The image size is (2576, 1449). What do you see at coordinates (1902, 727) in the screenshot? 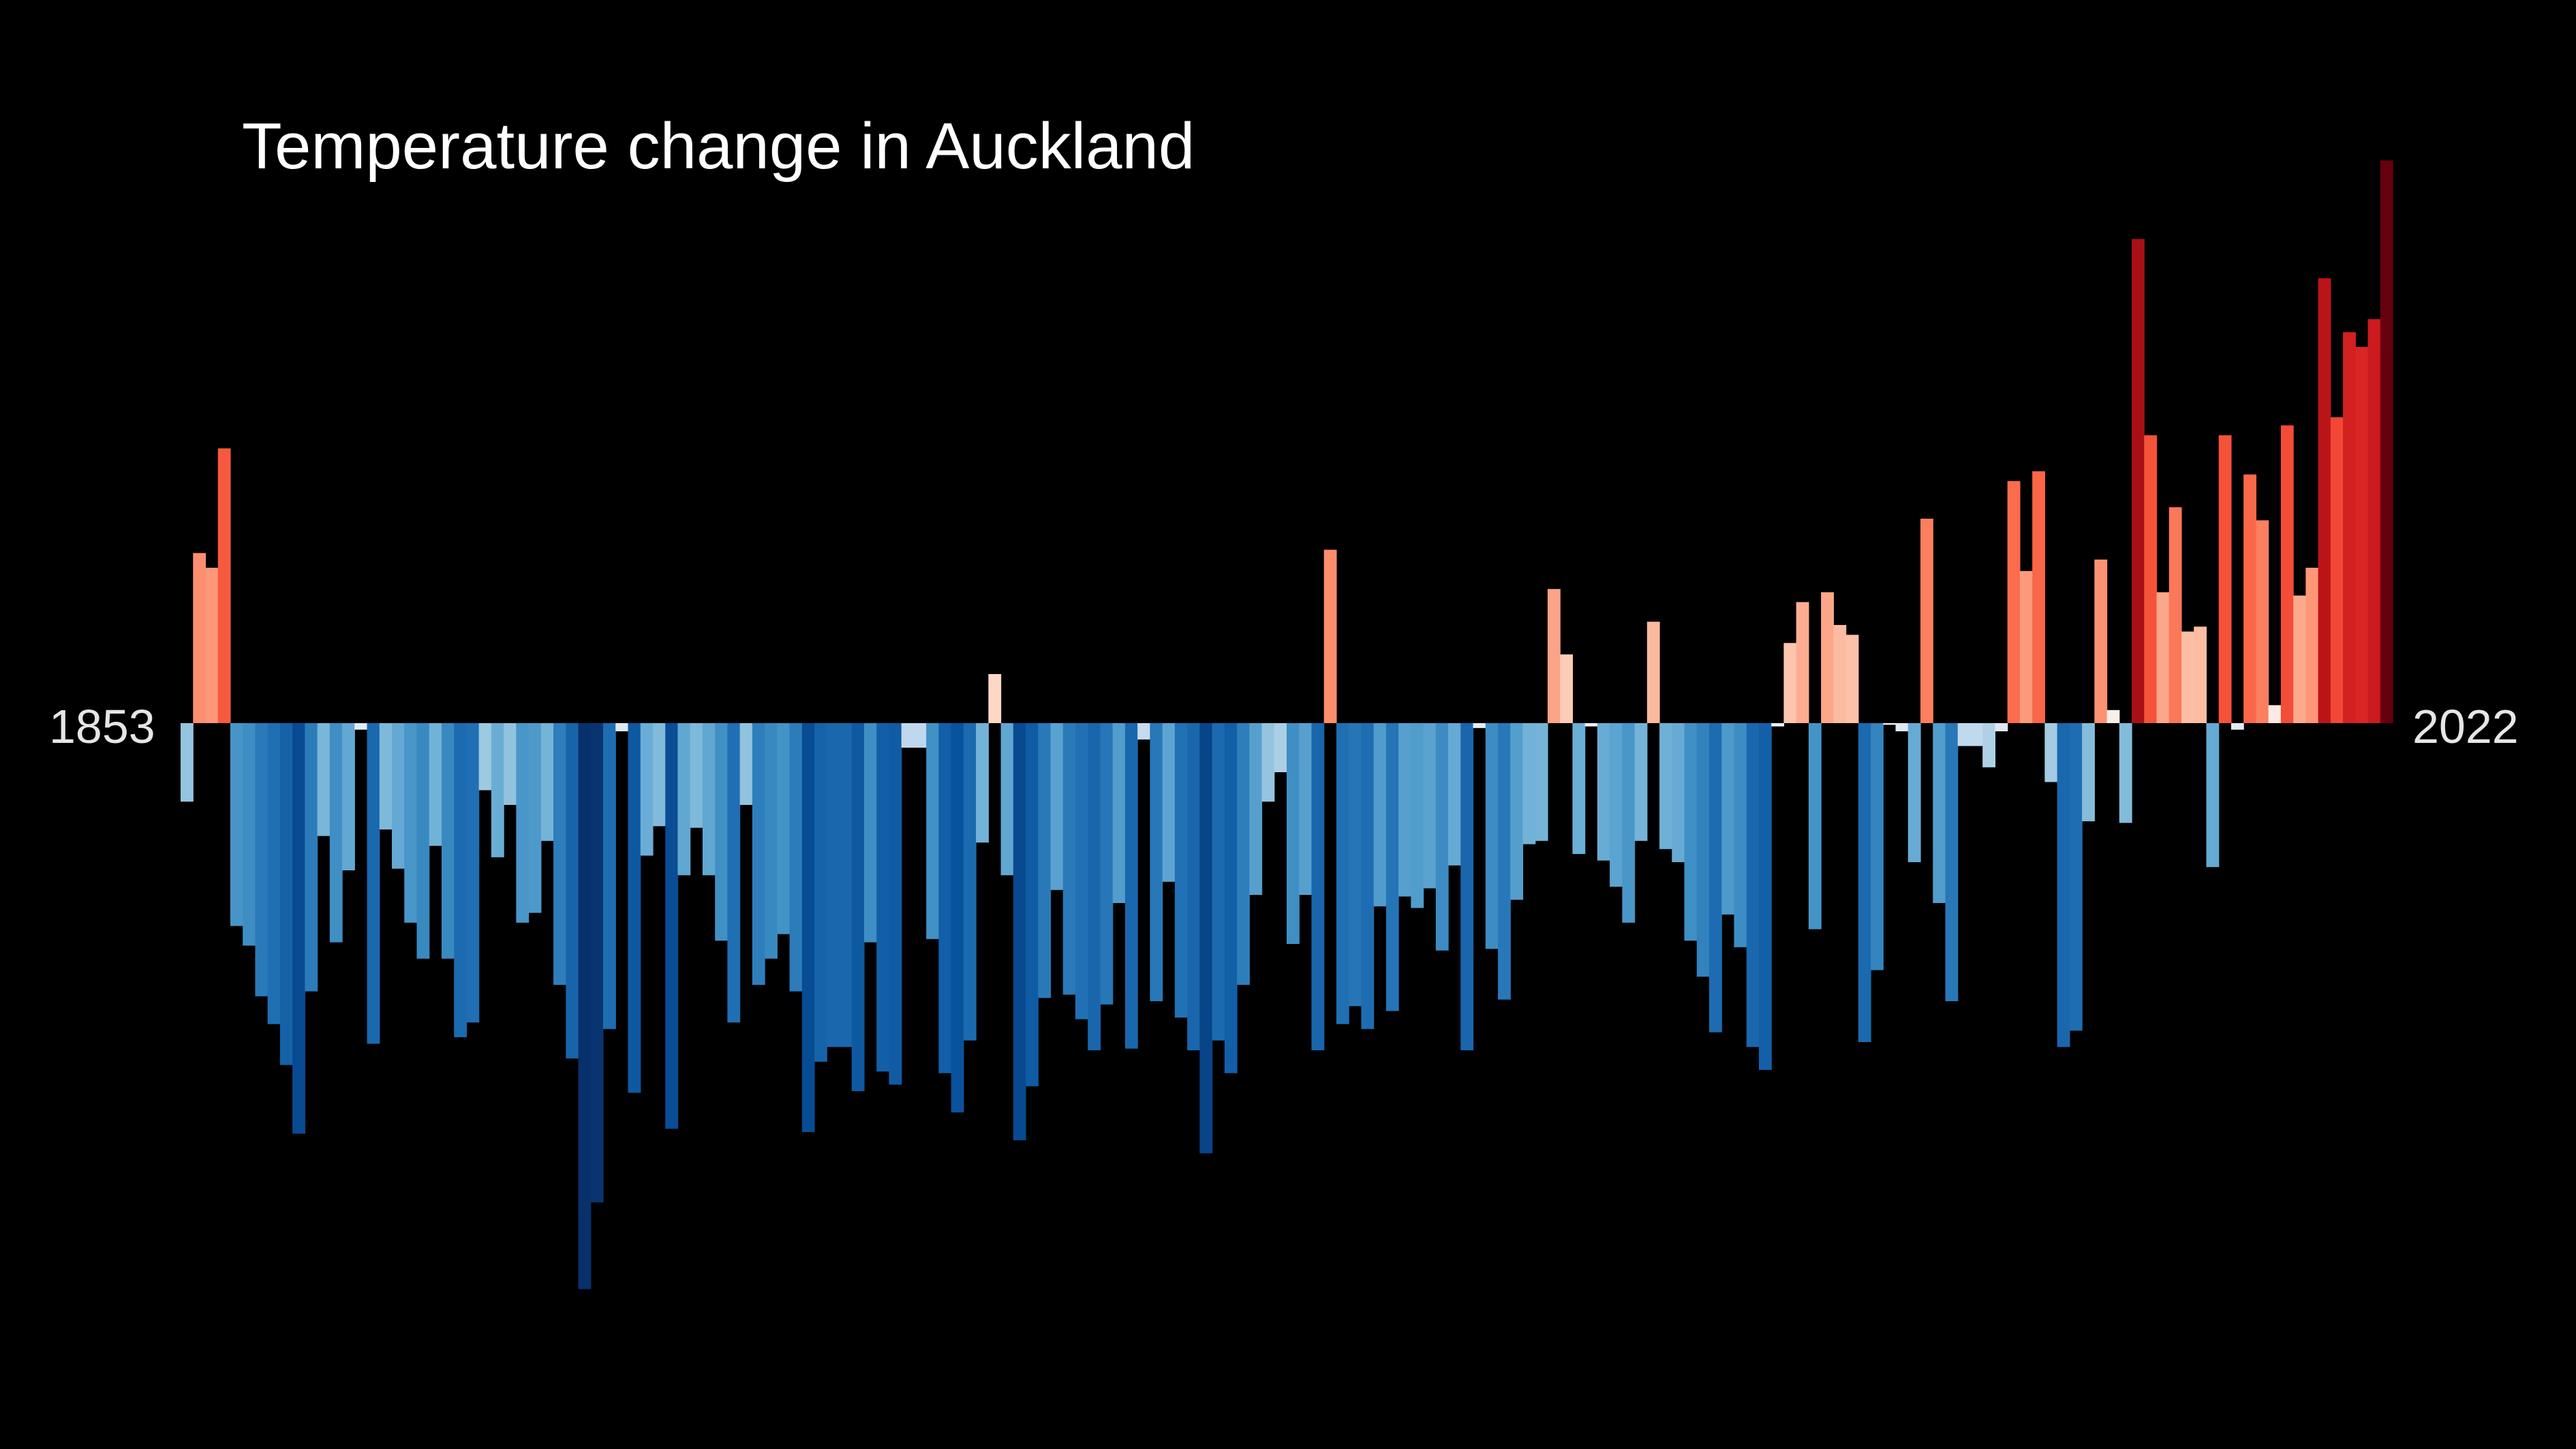
I see `bar-1991` at bounding box center [1902, 727].